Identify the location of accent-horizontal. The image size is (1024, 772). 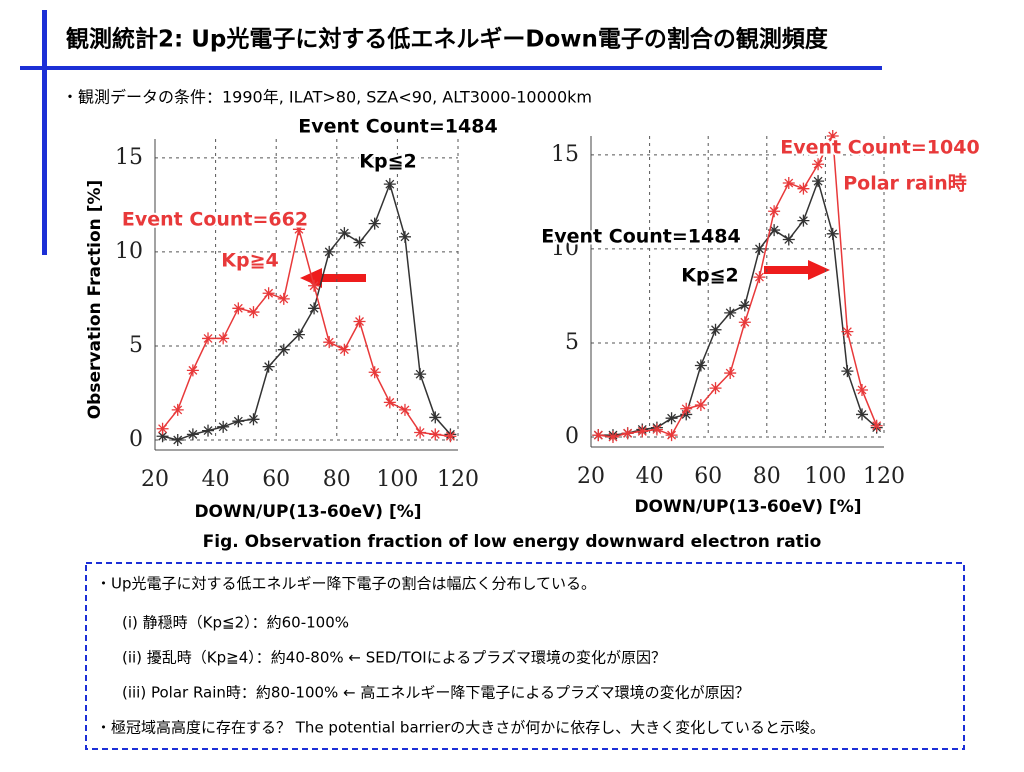
(451, 68).